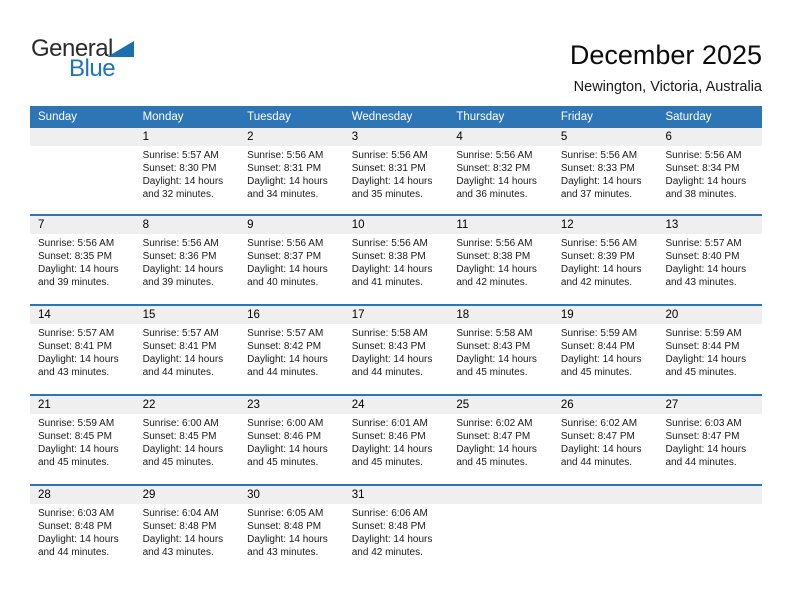 This screenshot has height=612, width=792. What do you see at coordinates (291, 495) in the screenshot?
I see `day-number: 30` at bounding box center [291, 495].